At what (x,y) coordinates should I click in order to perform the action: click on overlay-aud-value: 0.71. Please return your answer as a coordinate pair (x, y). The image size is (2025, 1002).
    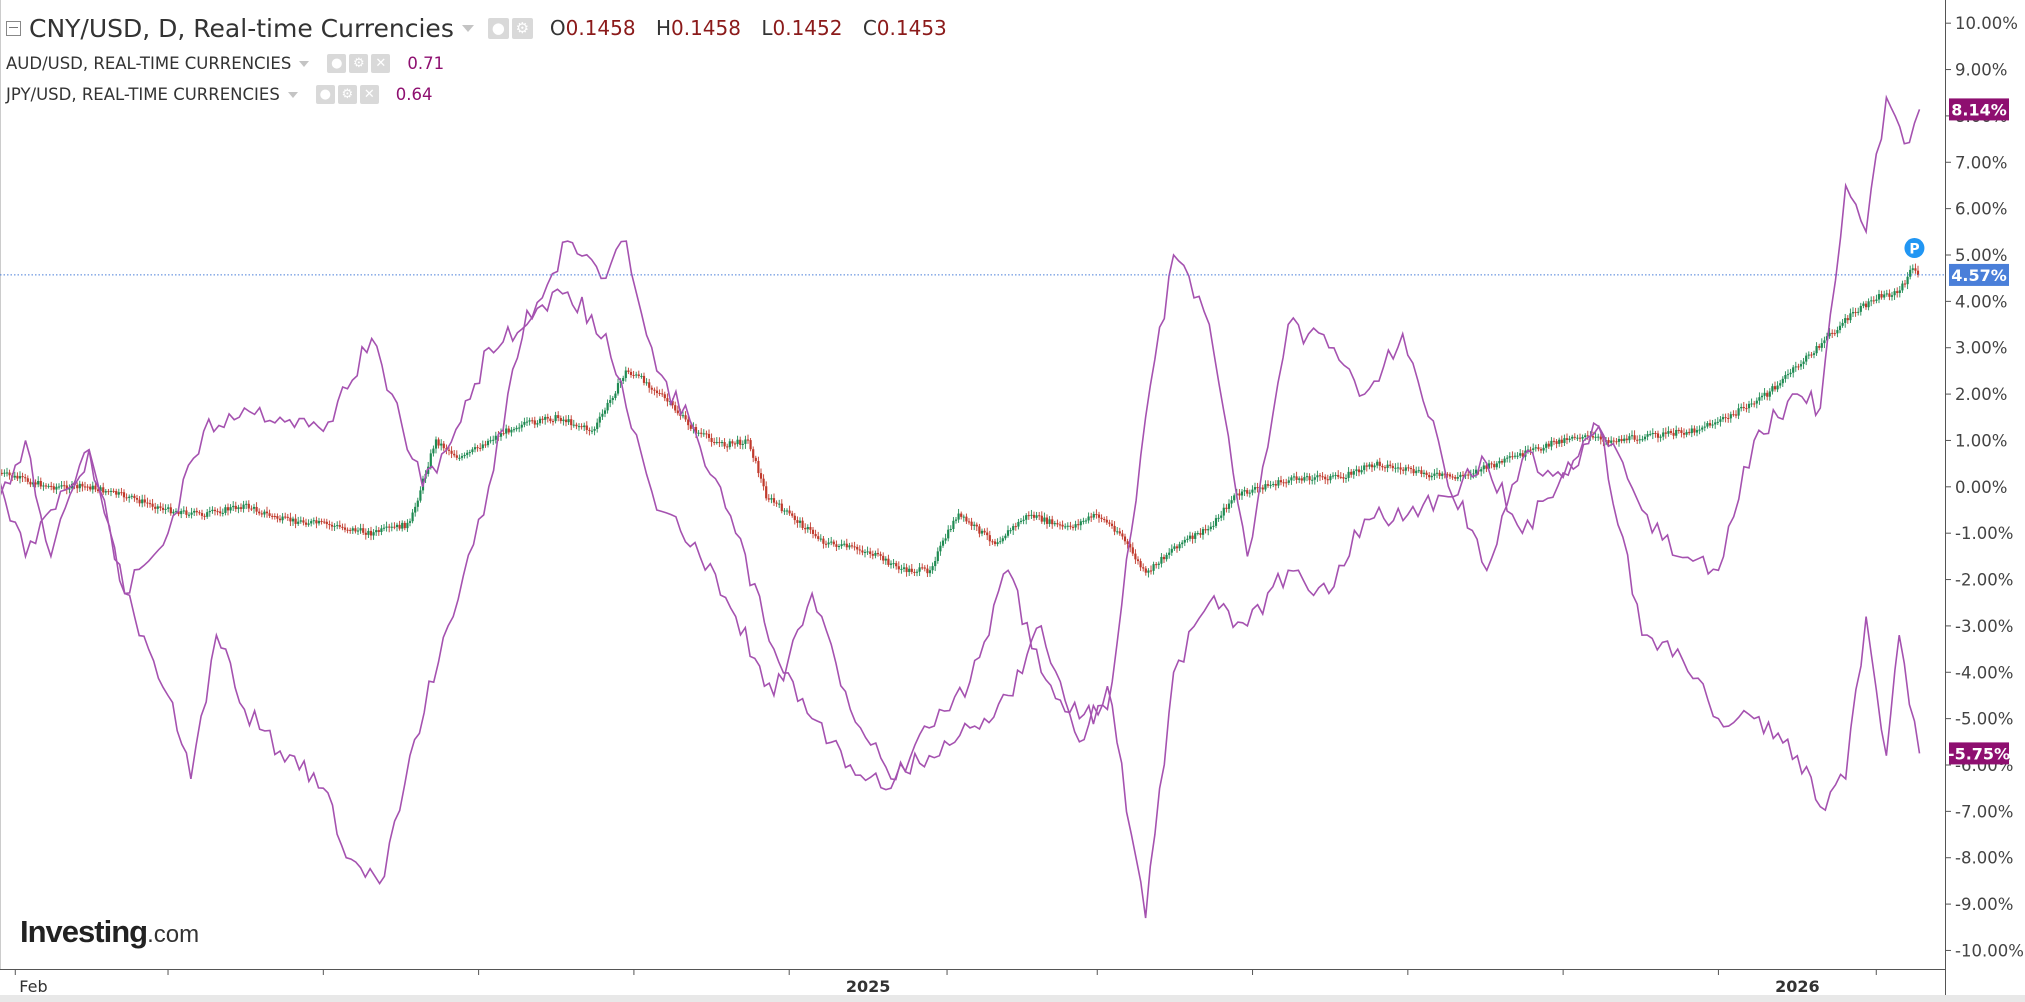
    Looking at the image, I should click on (426, 63).